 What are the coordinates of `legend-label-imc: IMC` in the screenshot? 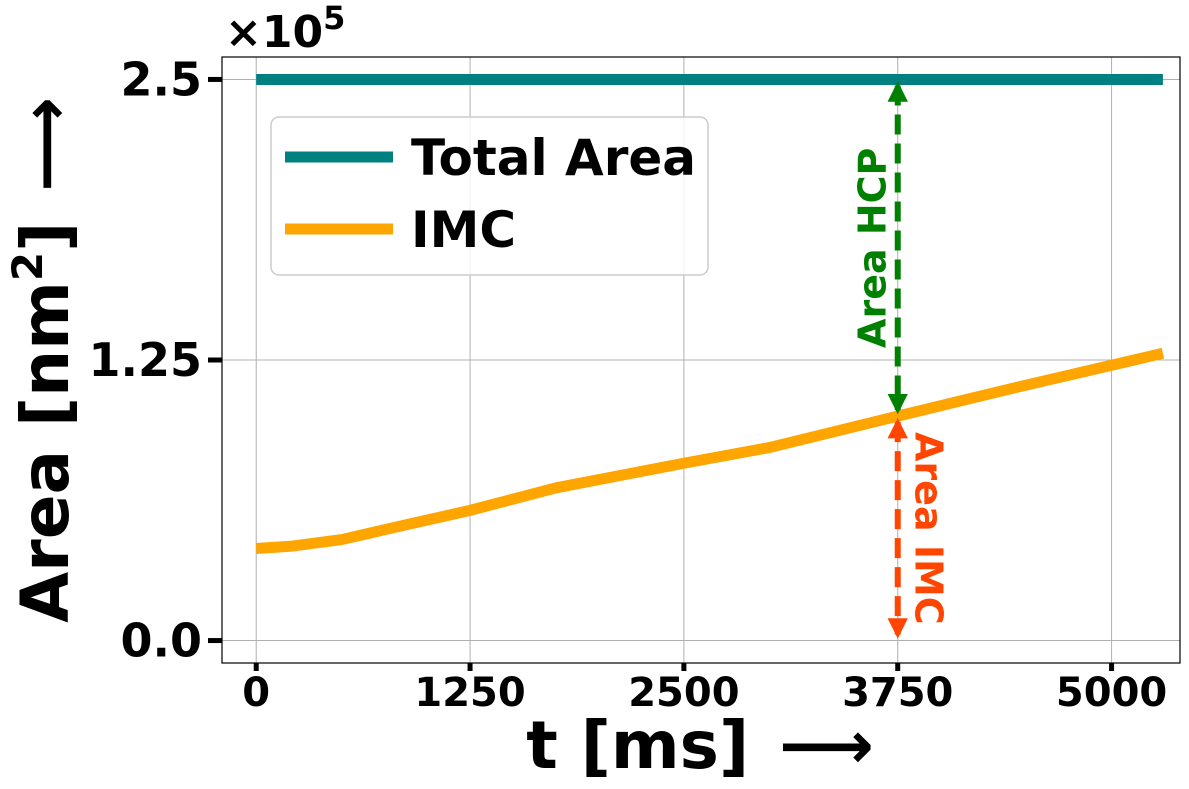 It's located at (463, 230).